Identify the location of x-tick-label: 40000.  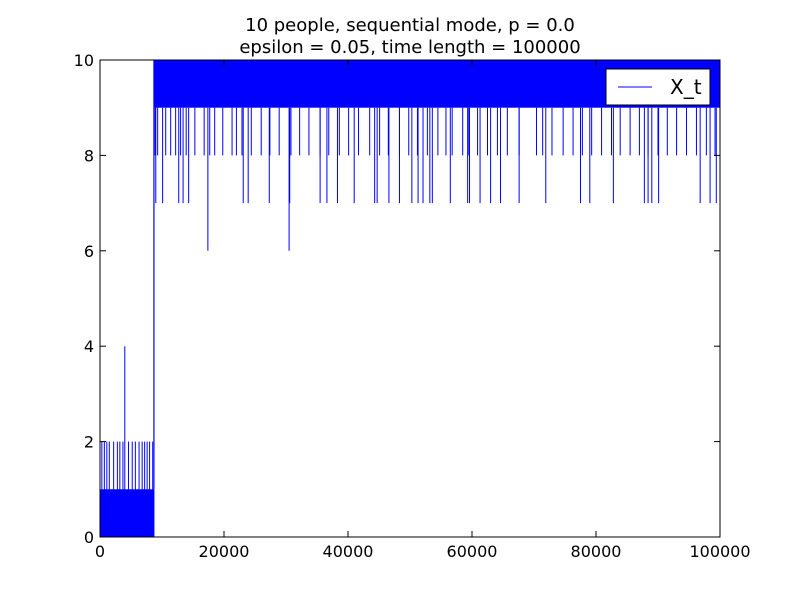
(348, 551).